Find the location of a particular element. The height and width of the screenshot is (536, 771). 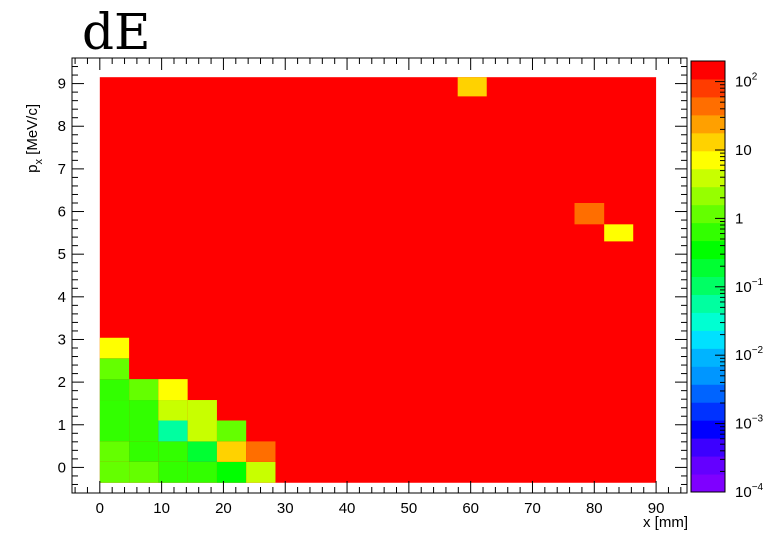

y-tick-label: 5 is located at coordinates (62, 254).